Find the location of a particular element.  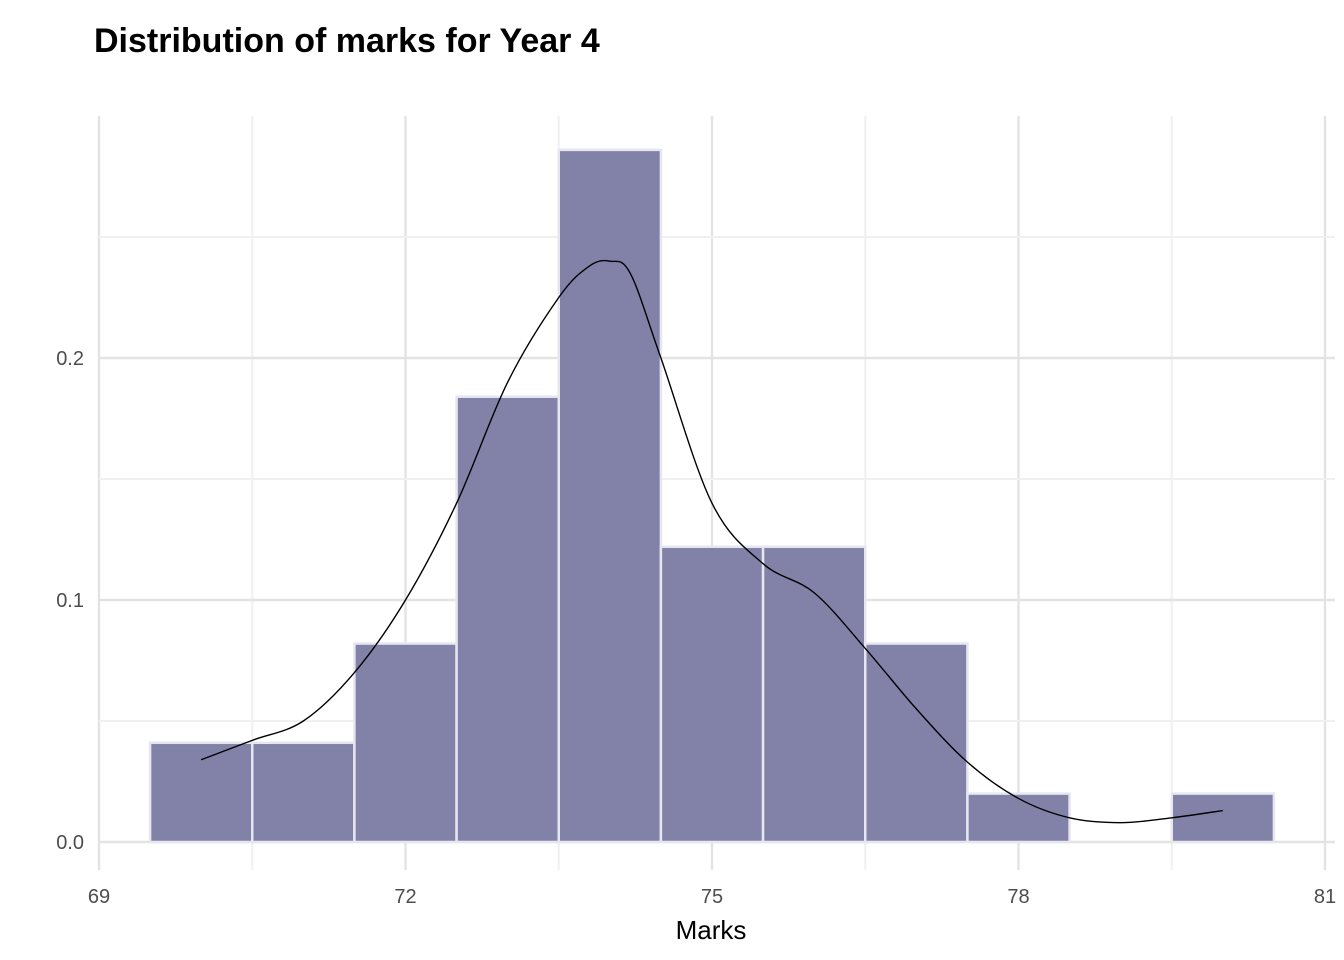

x-tick-label: 69 is located at coordinates (99, 897).